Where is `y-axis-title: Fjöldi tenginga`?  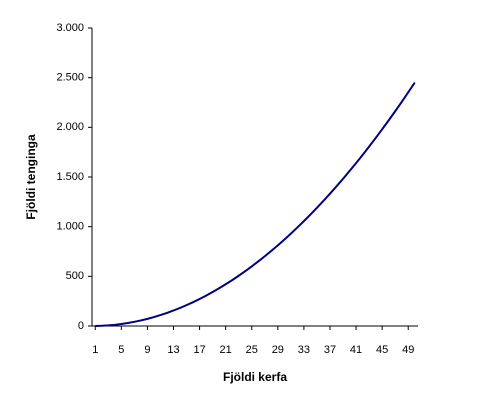
y-axis-title: Fjöldi tenginga is located at coordinates (31, 177).